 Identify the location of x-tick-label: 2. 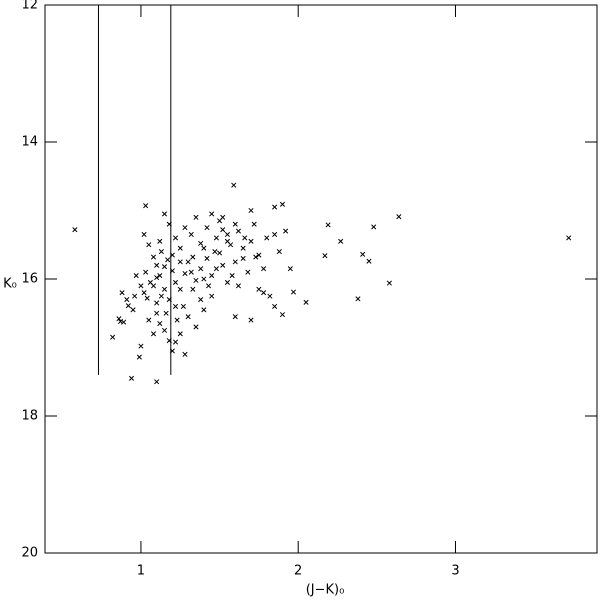
(298, 571).